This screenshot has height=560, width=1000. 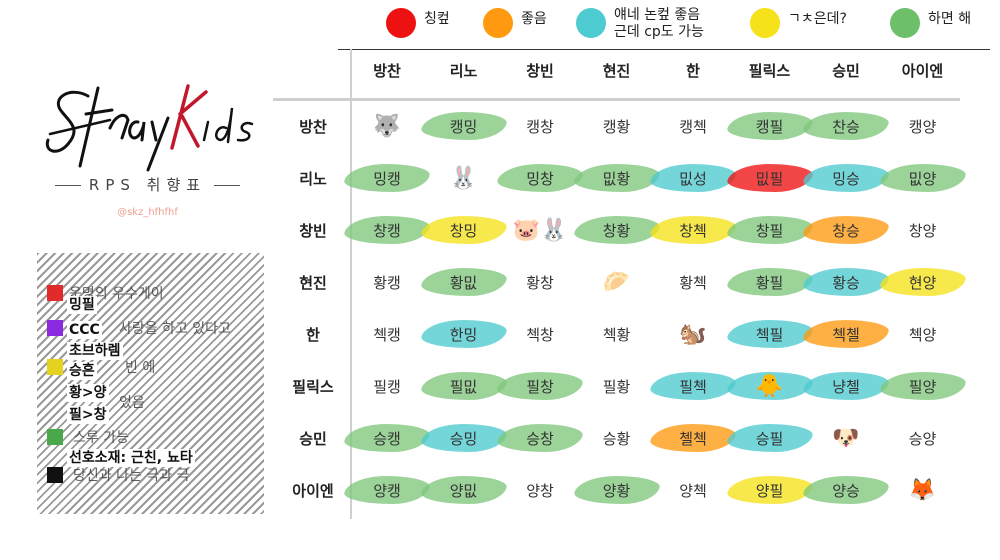 I want to click on red-swatch-icon, so click(x=55, y=293).